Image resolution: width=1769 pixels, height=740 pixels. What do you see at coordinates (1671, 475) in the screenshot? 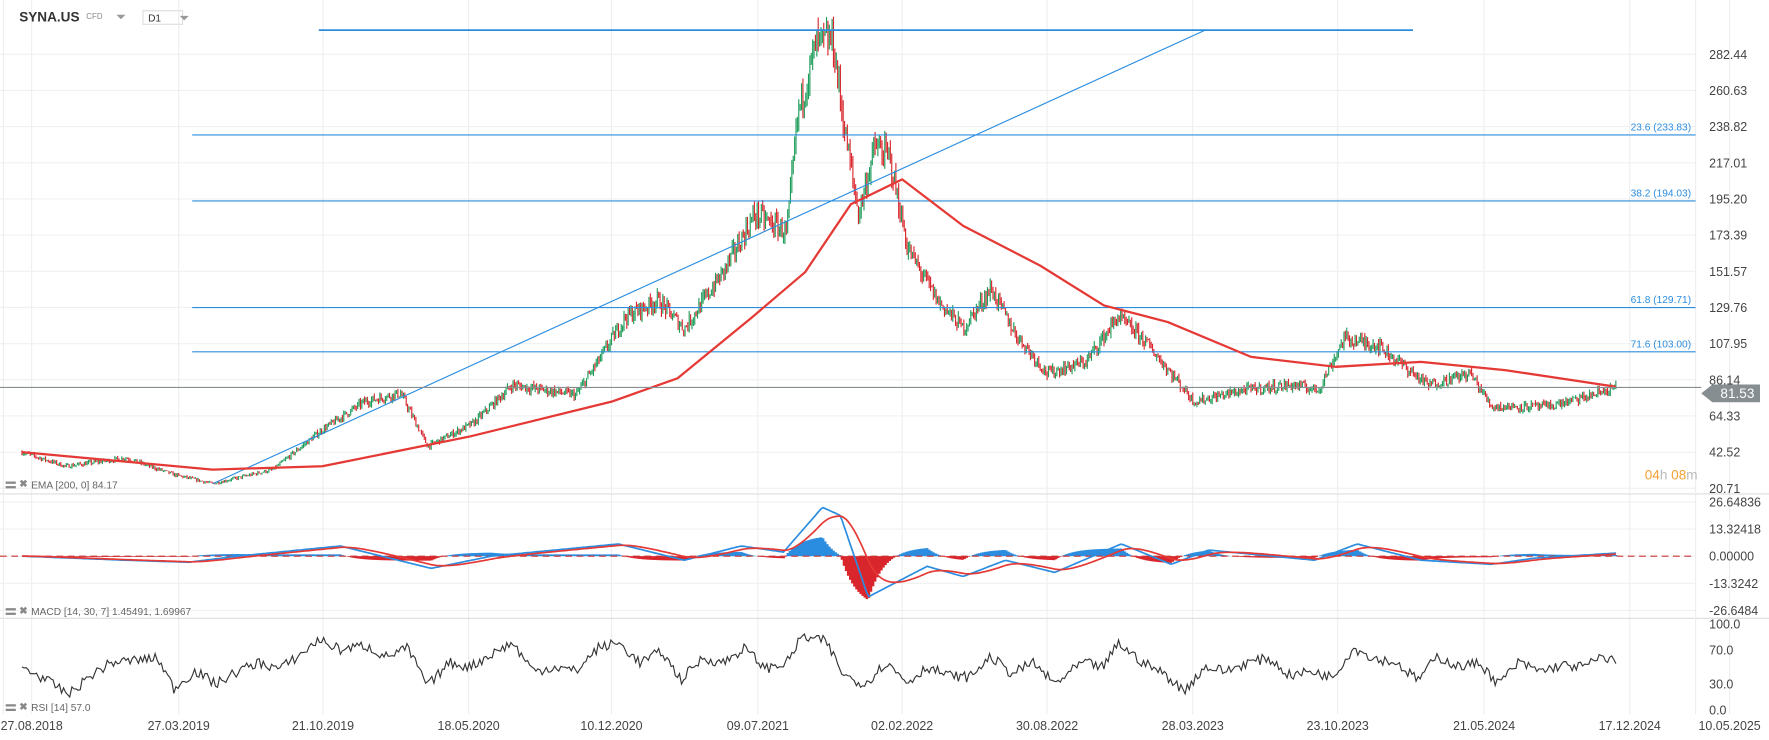
I see `candle-countdown: 04h 08m` at bounding box center [1671, 475].